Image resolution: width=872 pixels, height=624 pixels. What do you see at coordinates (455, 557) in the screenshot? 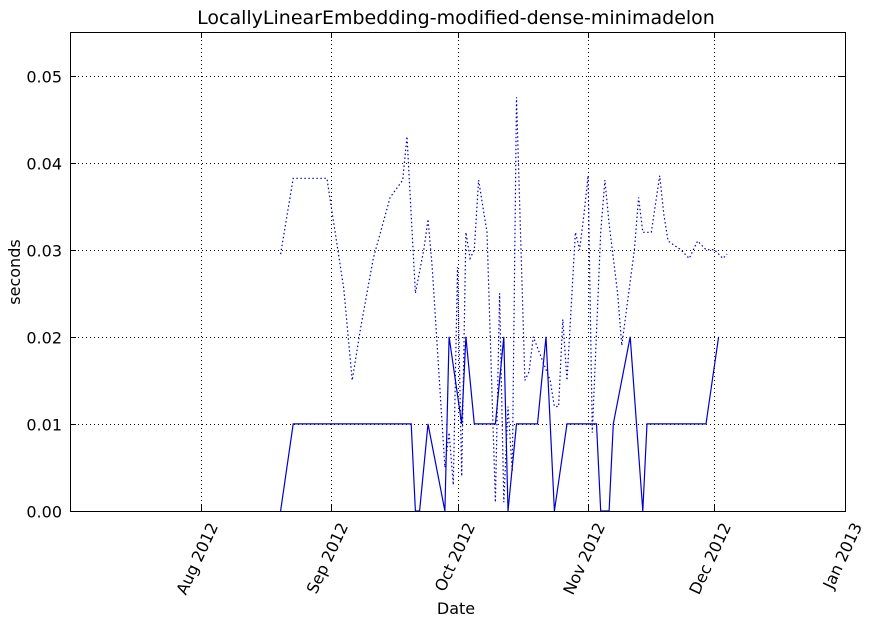
I see `x-tick-label-2: Oct 2012` at bounding box center [455, 557].